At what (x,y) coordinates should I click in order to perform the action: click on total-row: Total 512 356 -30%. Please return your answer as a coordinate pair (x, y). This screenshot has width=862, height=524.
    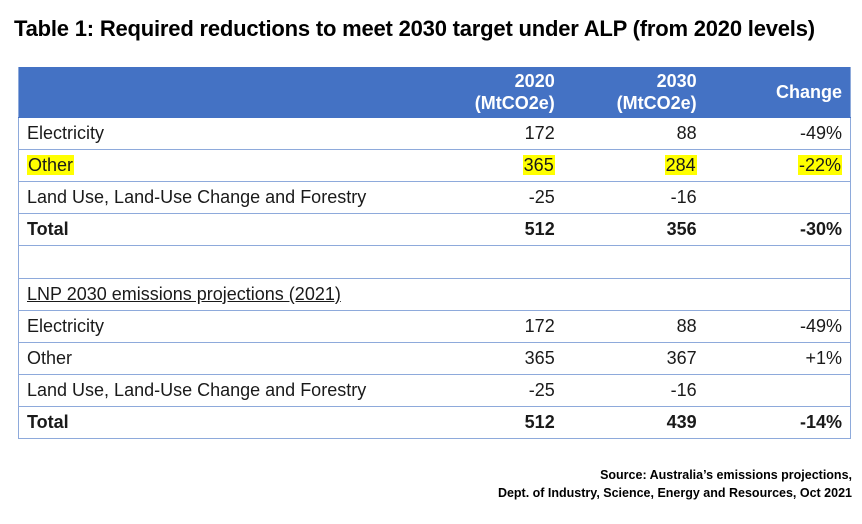
    Looking at the image, I should click on (434, 229).